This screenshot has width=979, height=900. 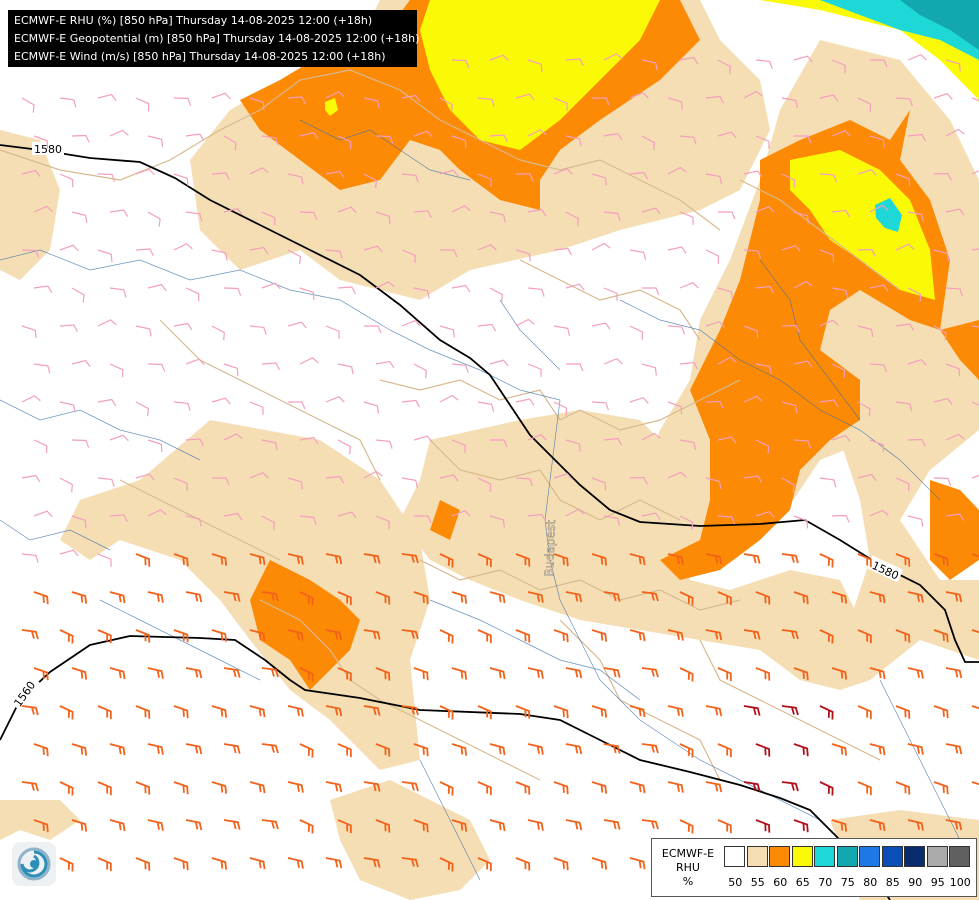 I want to click on swirl-logo-icon, so click(x=34, y=864).